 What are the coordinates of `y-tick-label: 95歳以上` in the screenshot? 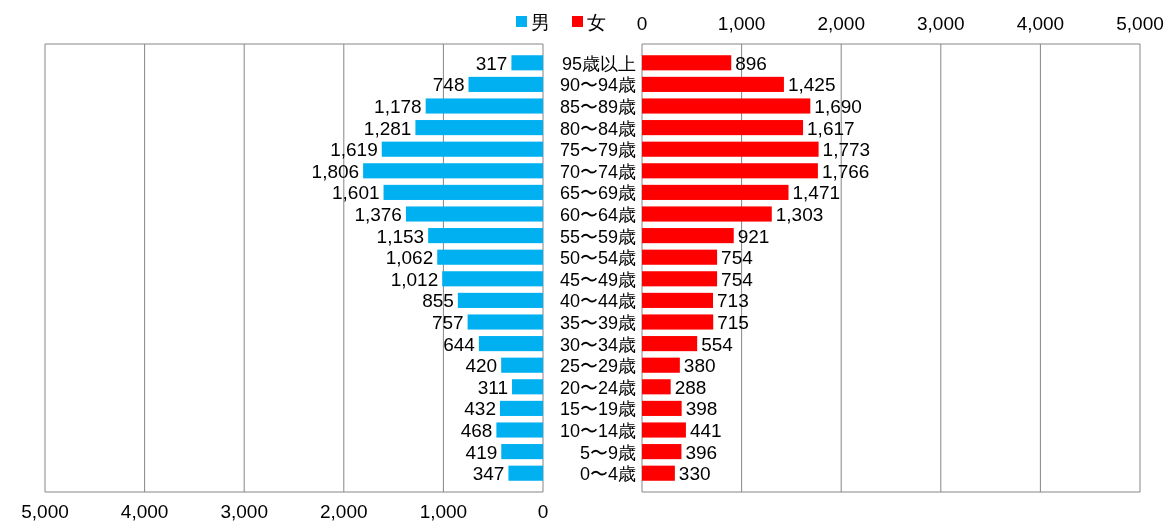 It's located at (598, 63).